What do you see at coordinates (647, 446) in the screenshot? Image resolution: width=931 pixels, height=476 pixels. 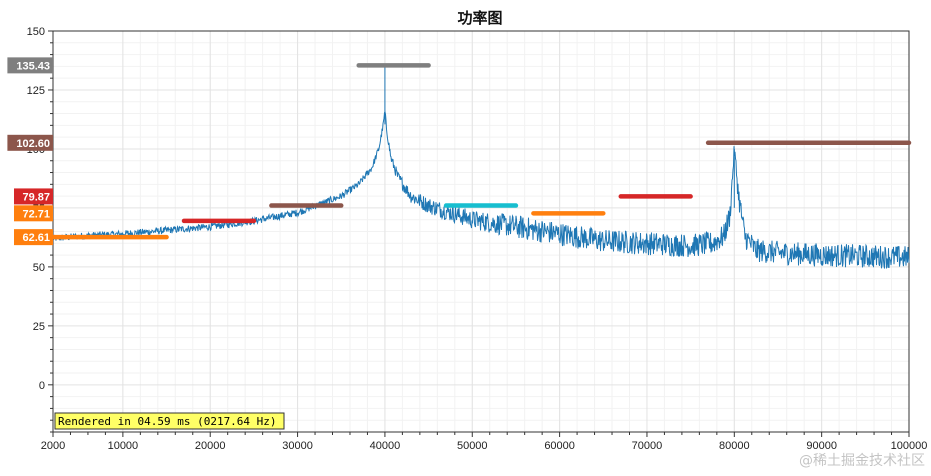 I see `x-tick-label: 70000` at bounding box center [647, 446].